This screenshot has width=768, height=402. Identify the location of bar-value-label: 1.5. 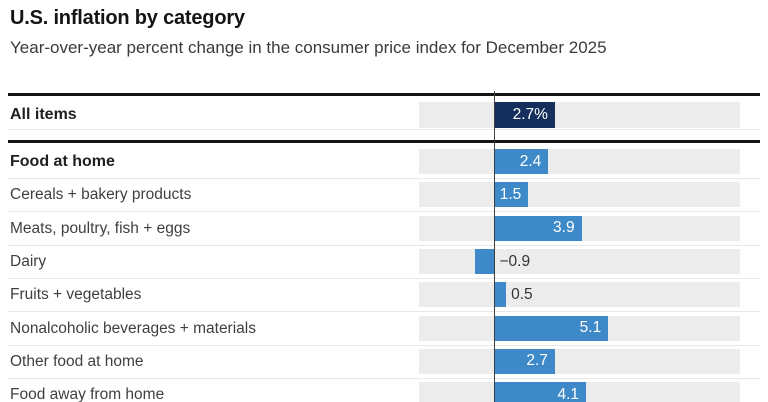
(510, 194).